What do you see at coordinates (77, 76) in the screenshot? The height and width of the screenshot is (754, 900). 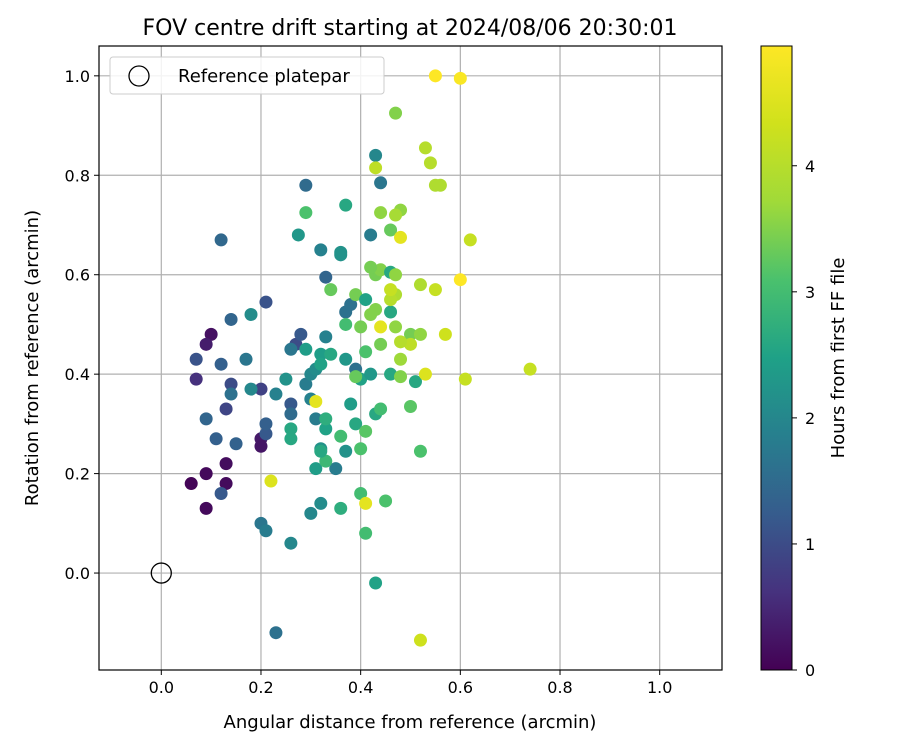 I see `y-tick-label: 1.0` at bounding box center [77, 76].